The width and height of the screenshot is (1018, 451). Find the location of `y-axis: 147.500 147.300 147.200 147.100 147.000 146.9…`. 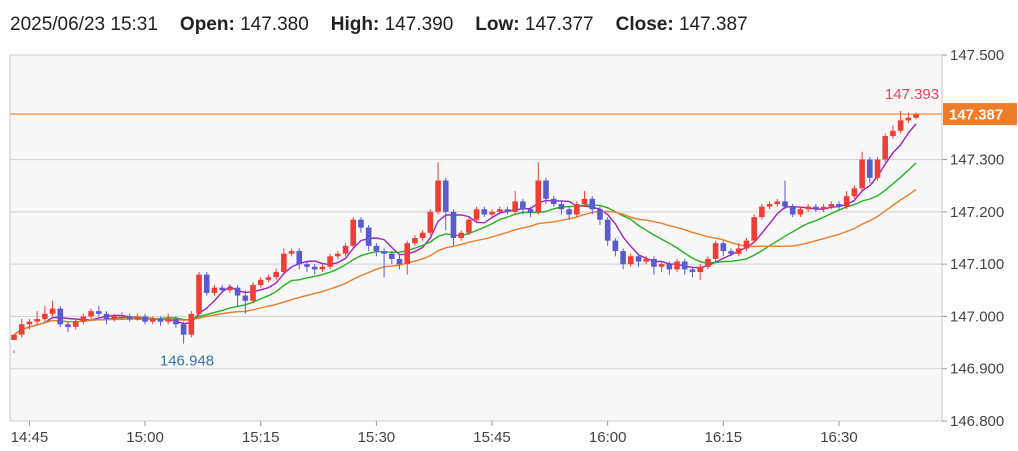

y-axis: 147.500 147.300 147.200 147.100 147.000 146.9… is located at coordinates (973, 238).